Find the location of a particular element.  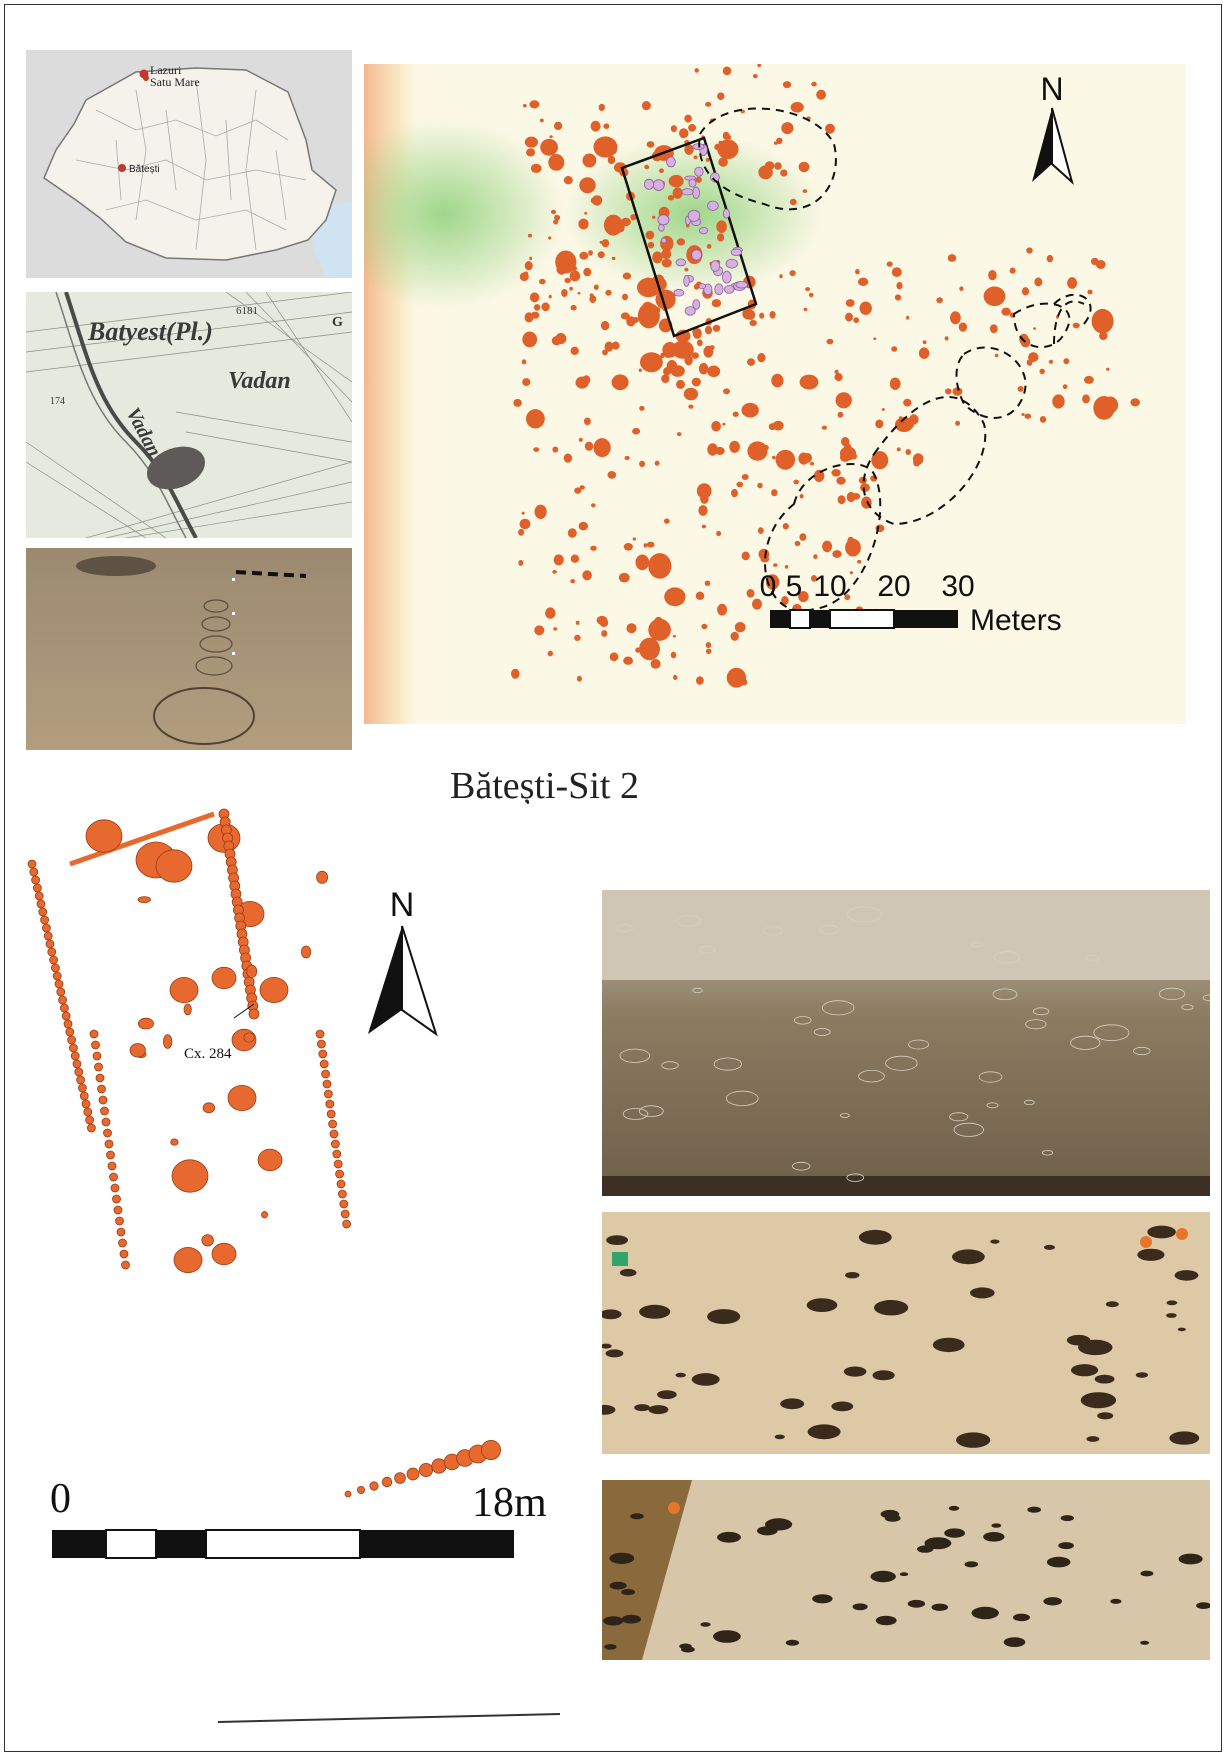

posthole-small is located at coordinates (187, 1009).